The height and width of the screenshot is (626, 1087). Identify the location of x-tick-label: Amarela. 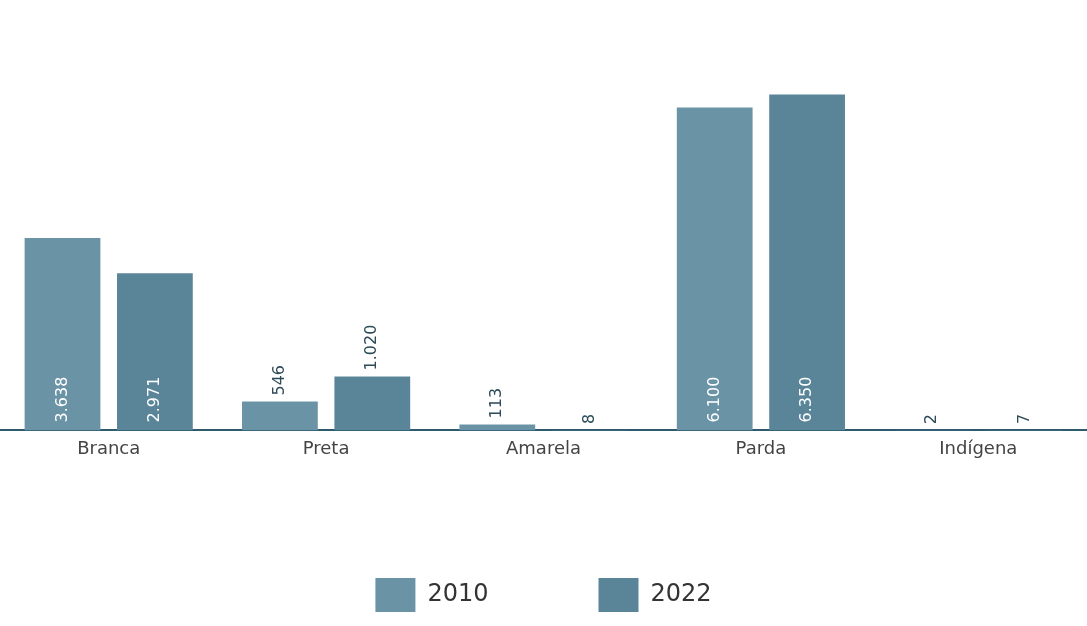
(543, 447).